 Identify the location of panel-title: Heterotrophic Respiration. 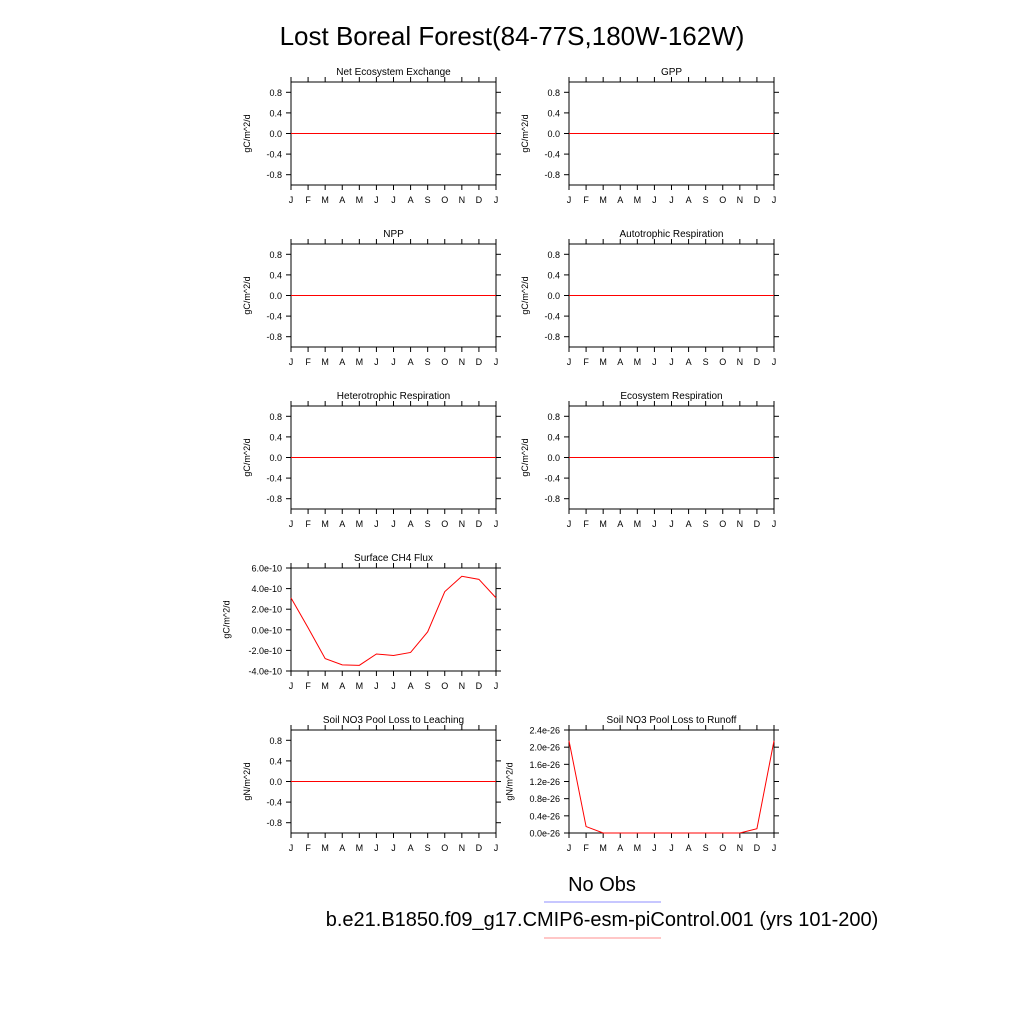
(393, 396).